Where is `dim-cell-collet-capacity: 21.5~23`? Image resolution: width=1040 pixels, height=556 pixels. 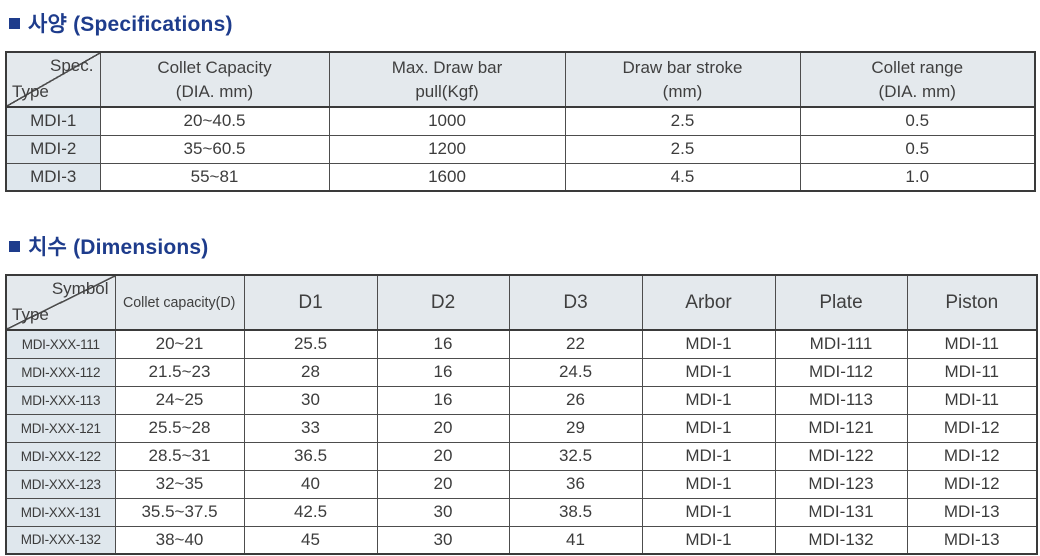 dim-cell-collet-capacity: 21.5~23 is located at coordinates (179, 372).